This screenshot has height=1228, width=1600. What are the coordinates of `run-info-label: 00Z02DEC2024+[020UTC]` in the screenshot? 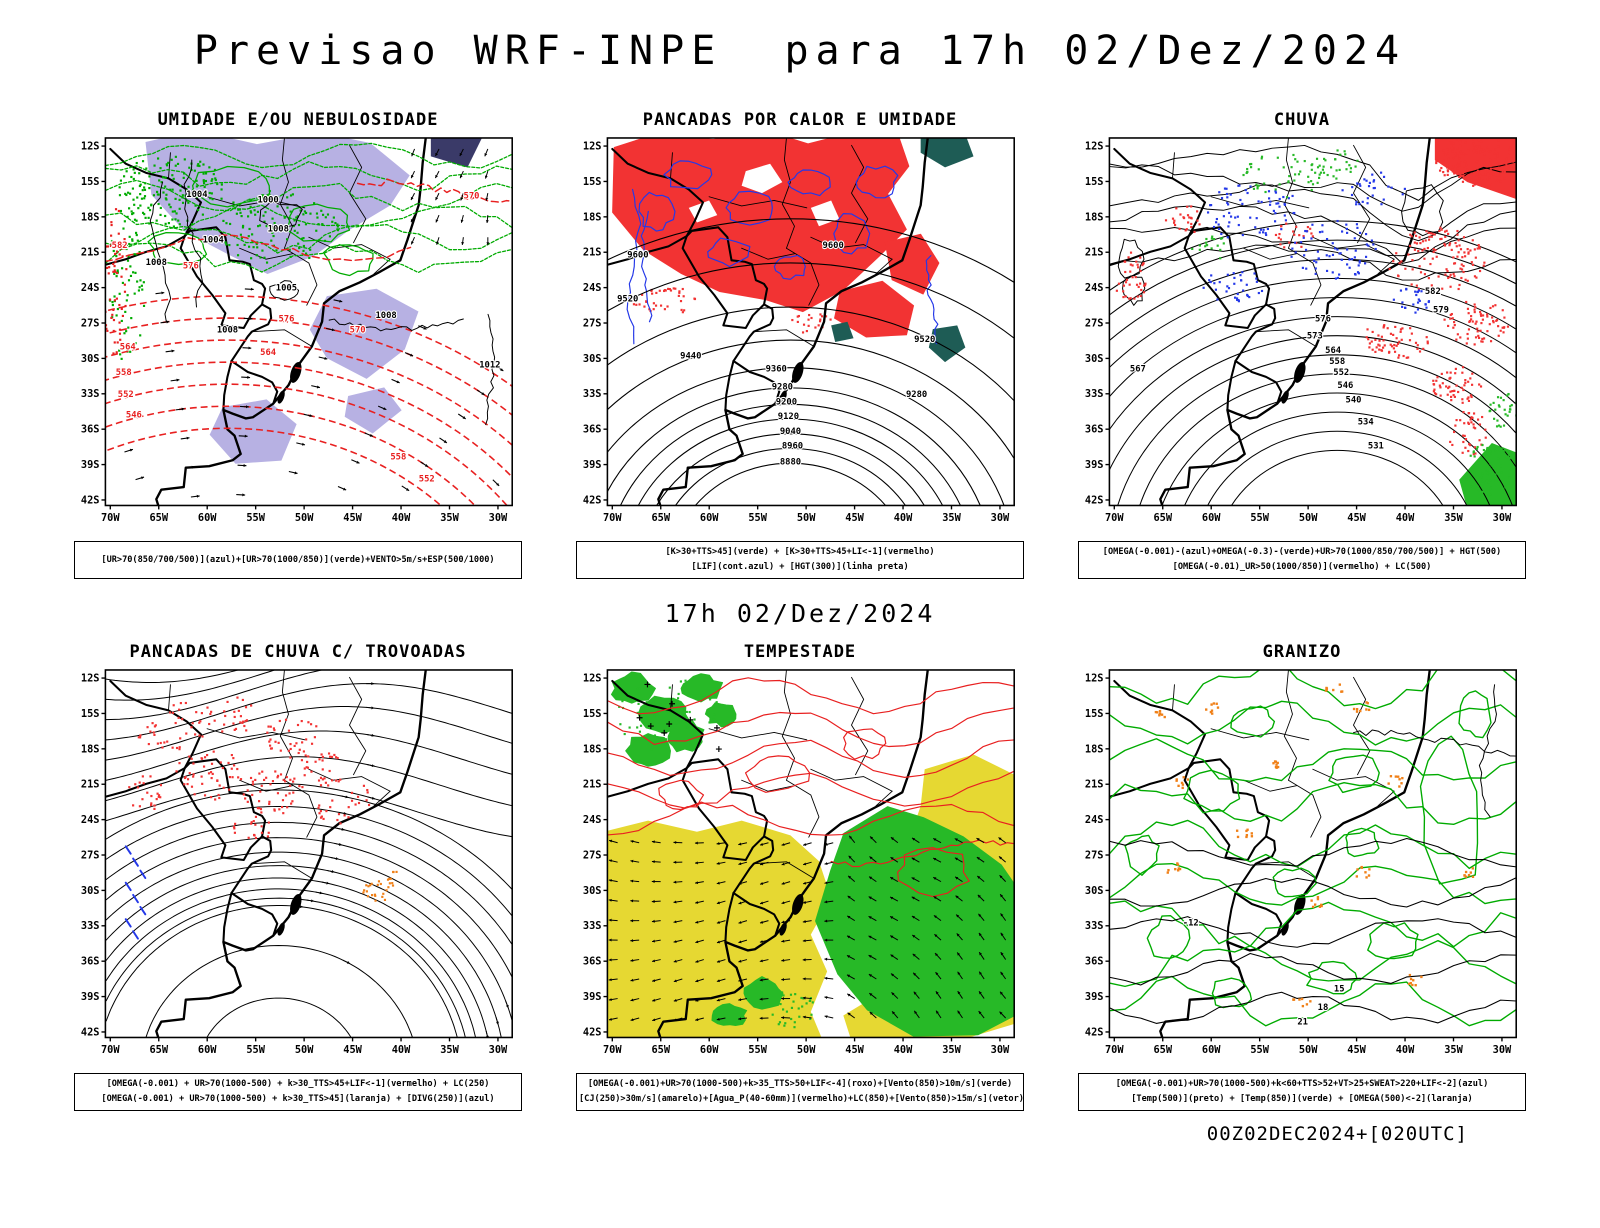 It's located at (800, 1134).